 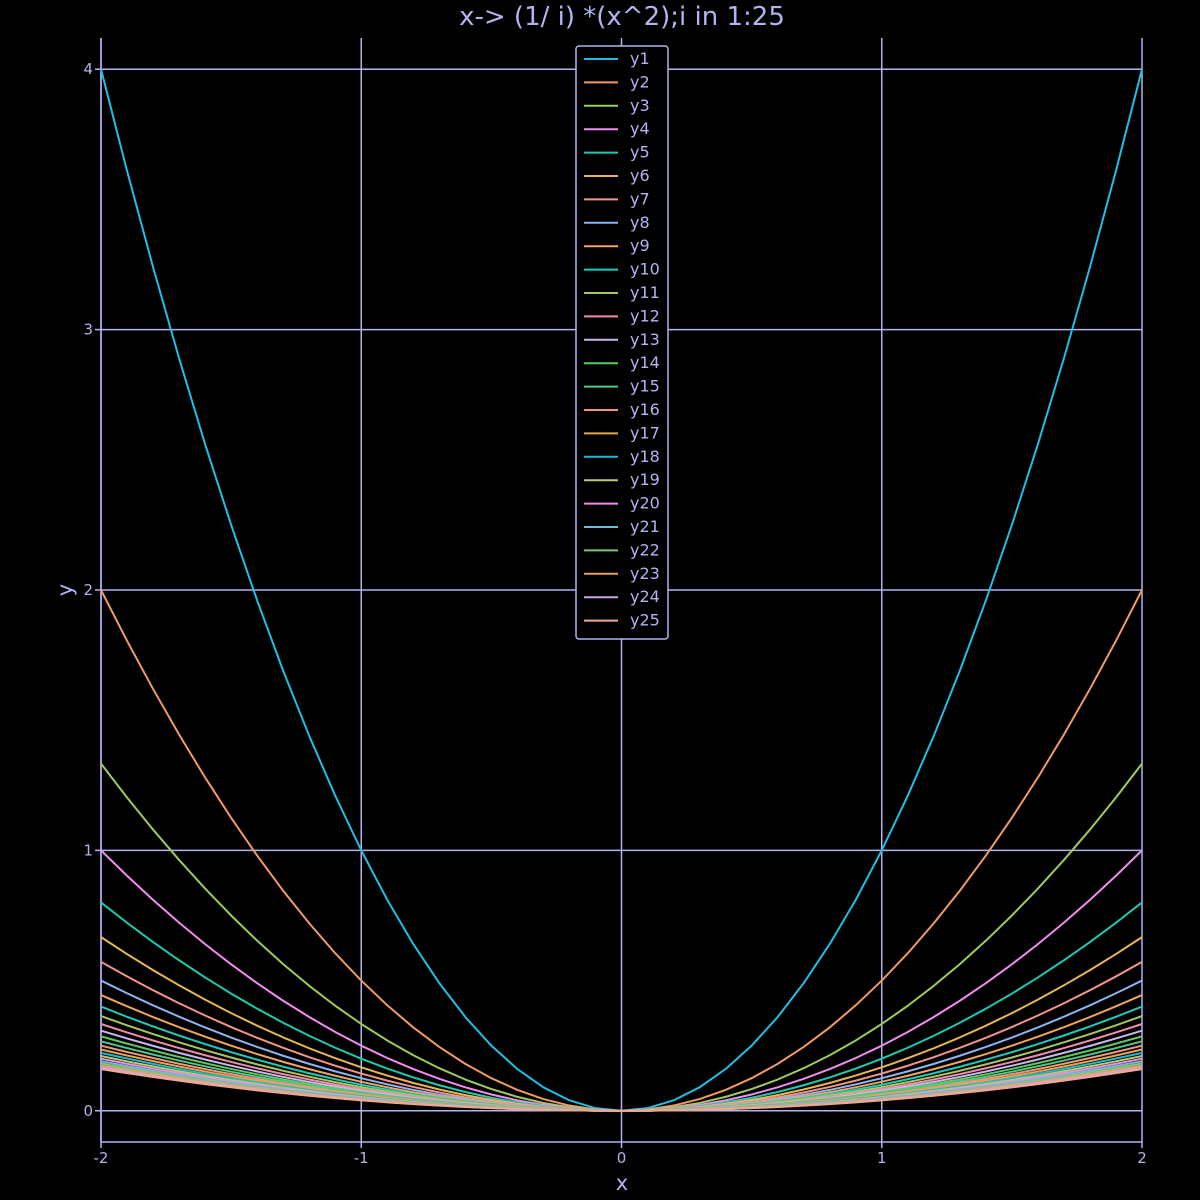 What do you see at coordinates (645, 456) in the screenshot?
I see `legend-label-y18: y18` at bounding box center [645, 456].